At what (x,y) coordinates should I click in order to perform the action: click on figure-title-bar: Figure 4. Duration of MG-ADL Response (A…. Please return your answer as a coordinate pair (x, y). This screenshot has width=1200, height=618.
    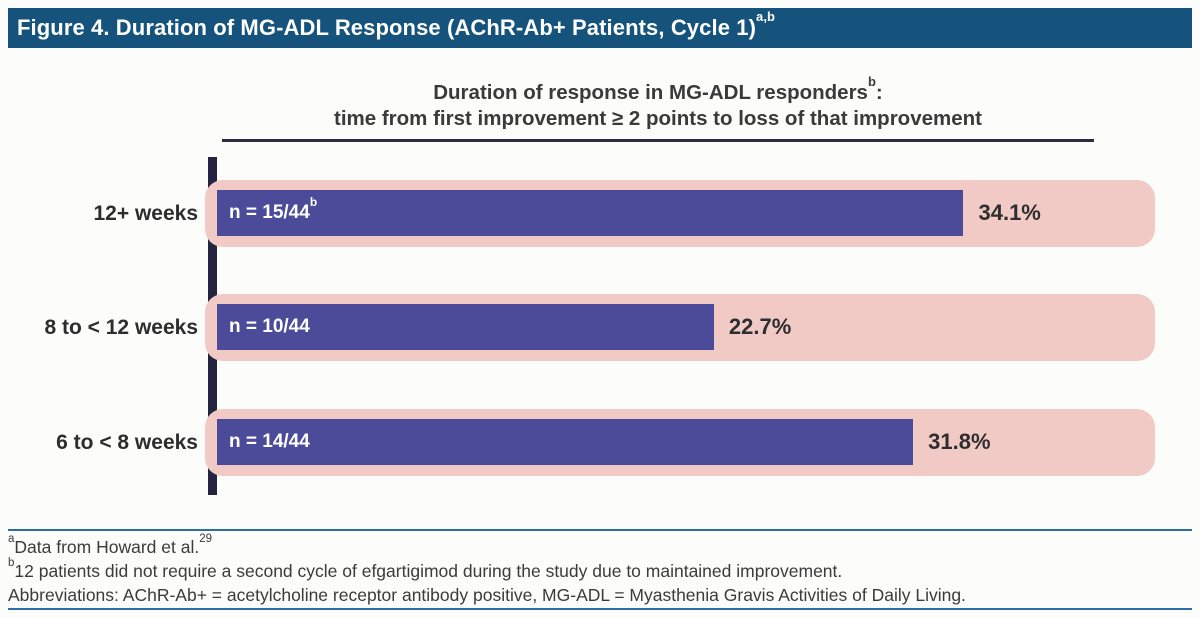
    Looking at the image, I should click on (600, 28).